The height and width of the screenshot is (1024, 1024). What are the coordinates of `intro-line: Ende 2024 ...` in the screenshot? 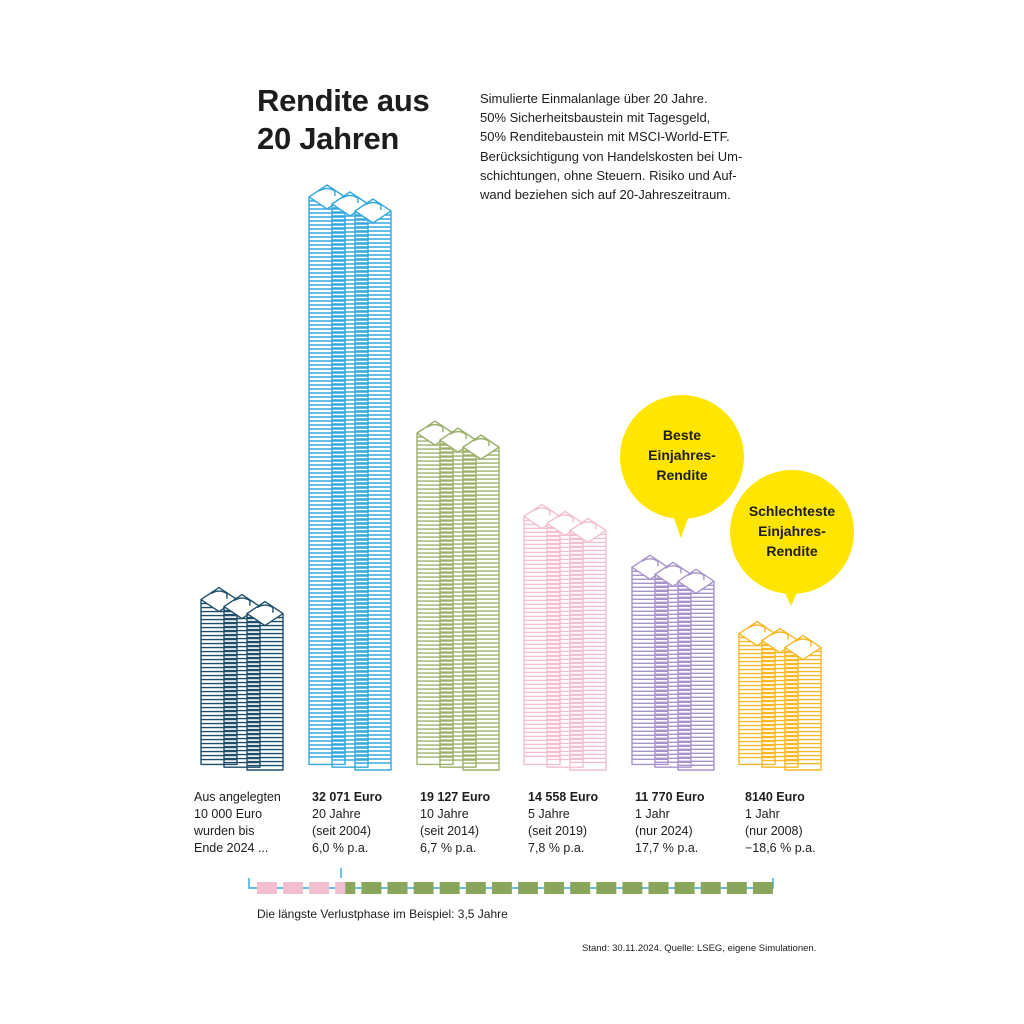 It's located at (231, 848).